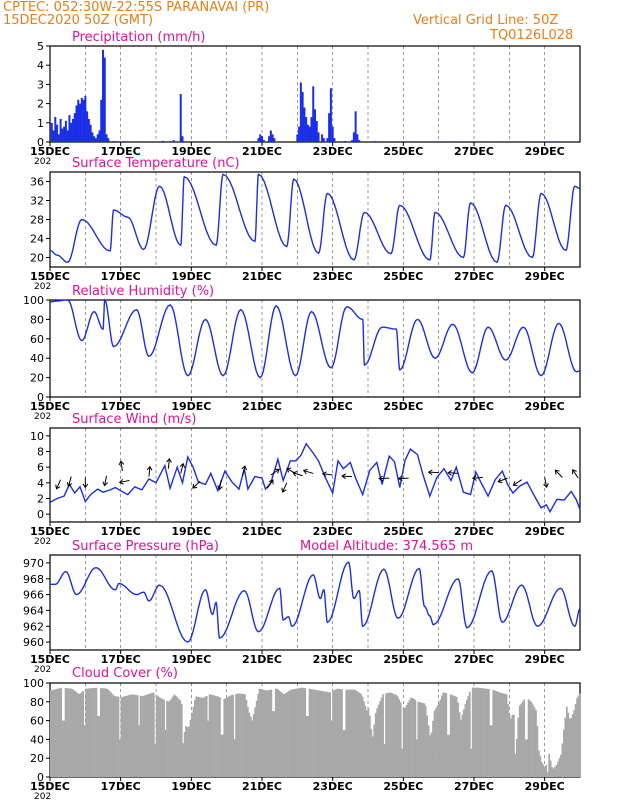 The width and height of the screenshot is (618, 800). I want to click on cloud-xtick-label: 15DEC, so click(50, 786).